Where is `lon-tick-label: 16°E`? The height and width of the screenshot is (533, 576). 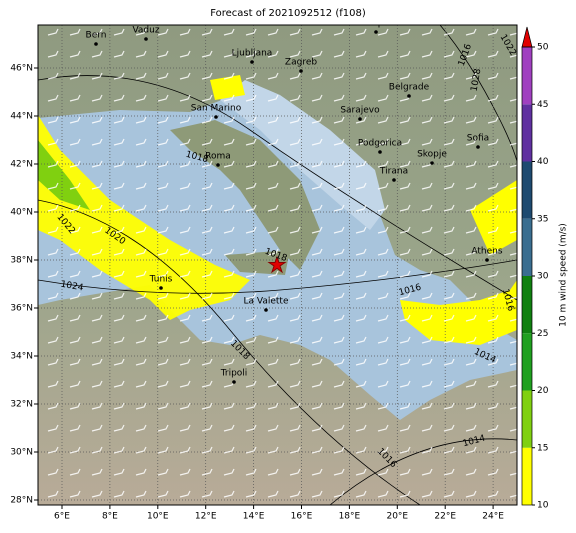
lon-tick-label: 16°E is located at coordinates (302, 517).